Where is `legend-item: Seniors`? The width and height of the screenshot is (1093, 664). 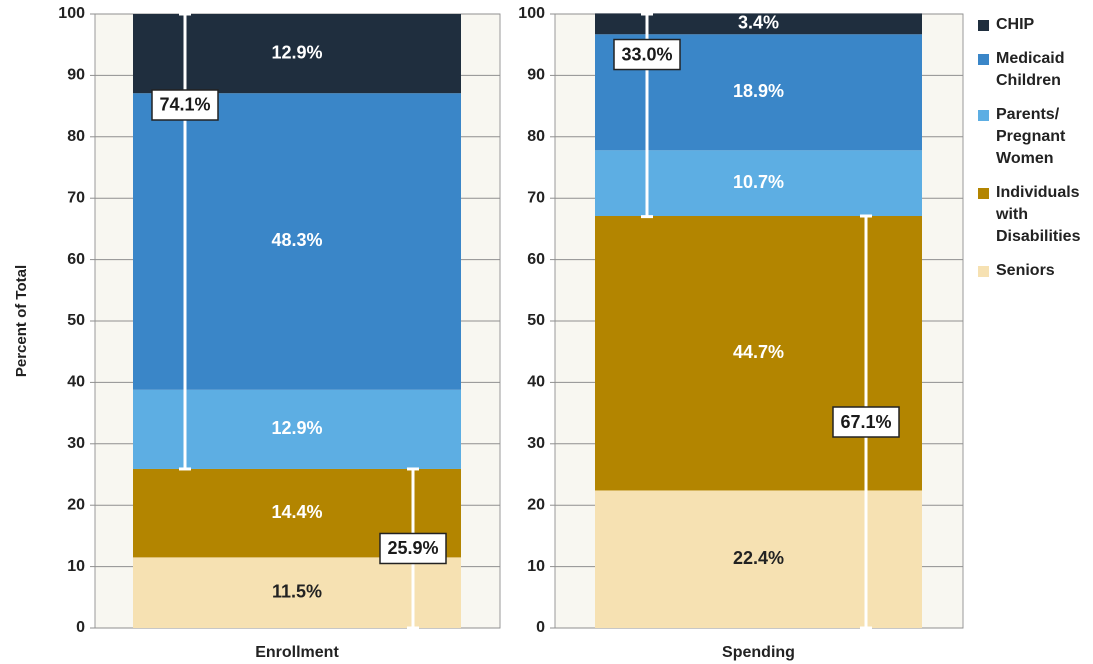
legend-item: Seniors is located at coordinates (1034, 271).